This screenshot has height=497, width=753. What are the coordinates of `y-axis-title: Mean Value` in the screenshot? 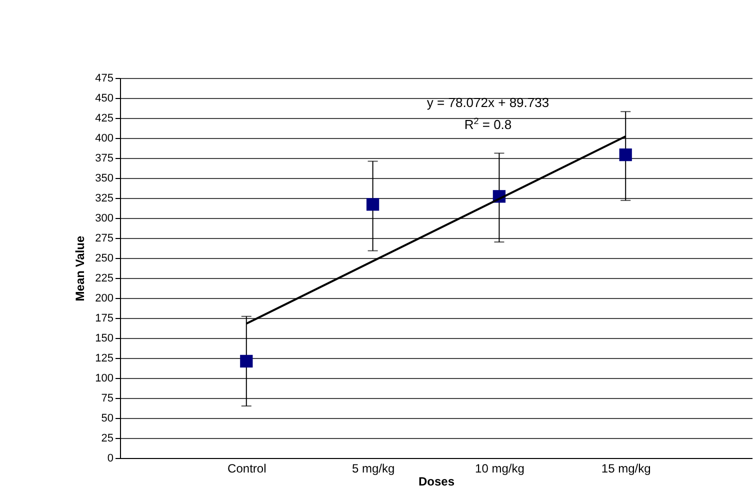 It's located at (80, 269).